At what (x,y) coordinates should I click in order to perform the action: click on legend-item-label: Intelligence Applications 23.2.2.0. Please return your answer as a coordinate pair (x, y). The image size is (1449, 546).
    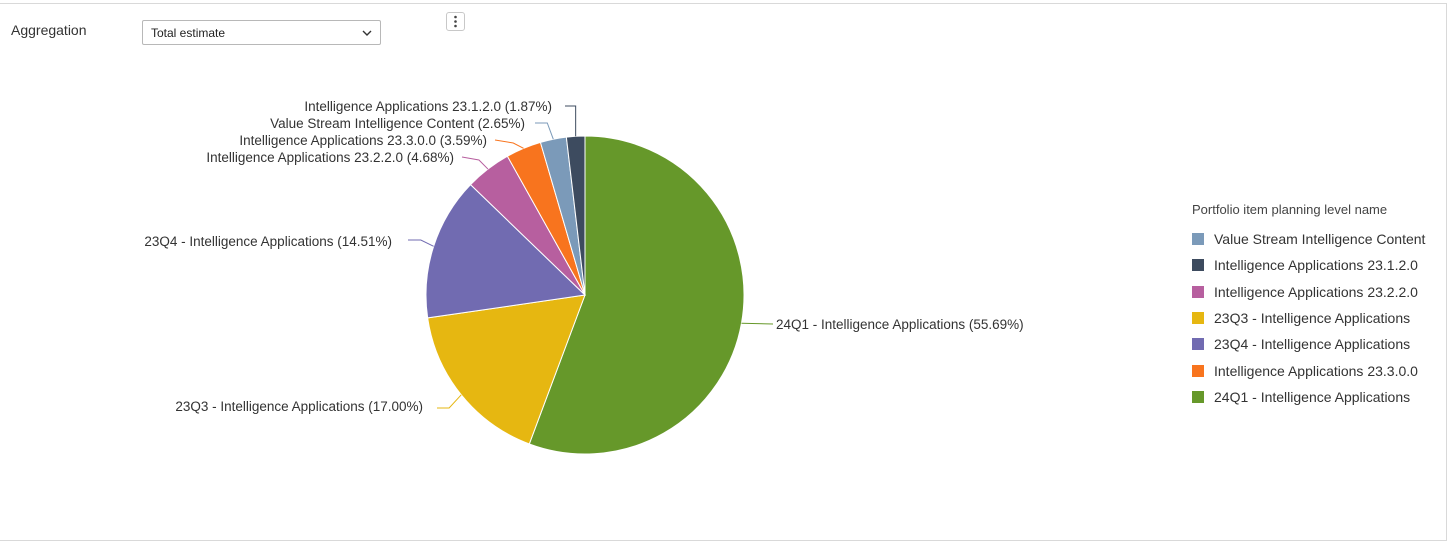
    Looking at the image, I should click on (1316, 291).